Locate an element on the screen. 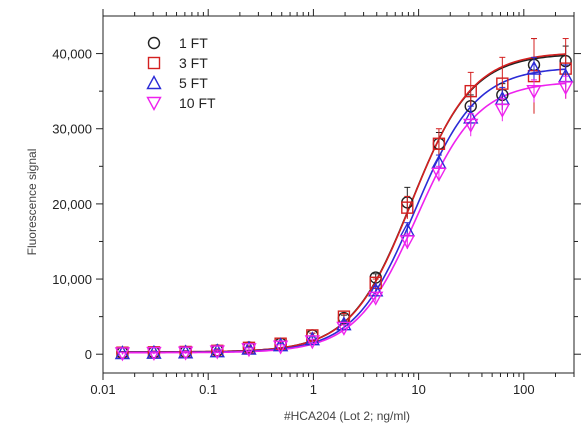 The image size is (587, 431). legend-label: 5 FT is located at coordinates (193, 83).